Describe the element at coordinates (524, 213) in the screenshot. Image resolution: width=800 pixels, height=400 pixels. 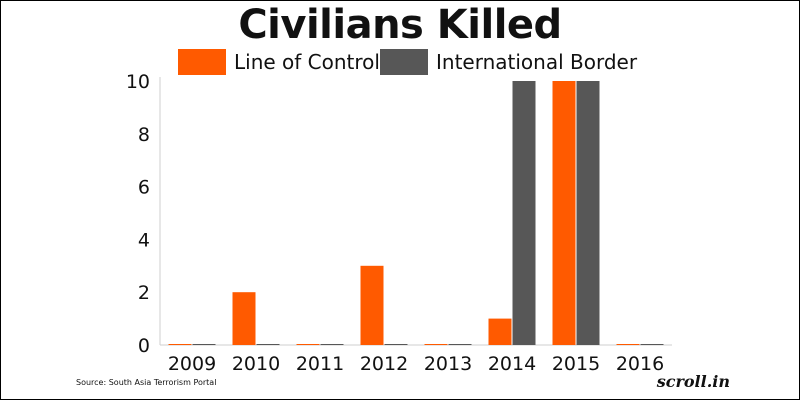
I see `bar-international-border-2014` at that location.